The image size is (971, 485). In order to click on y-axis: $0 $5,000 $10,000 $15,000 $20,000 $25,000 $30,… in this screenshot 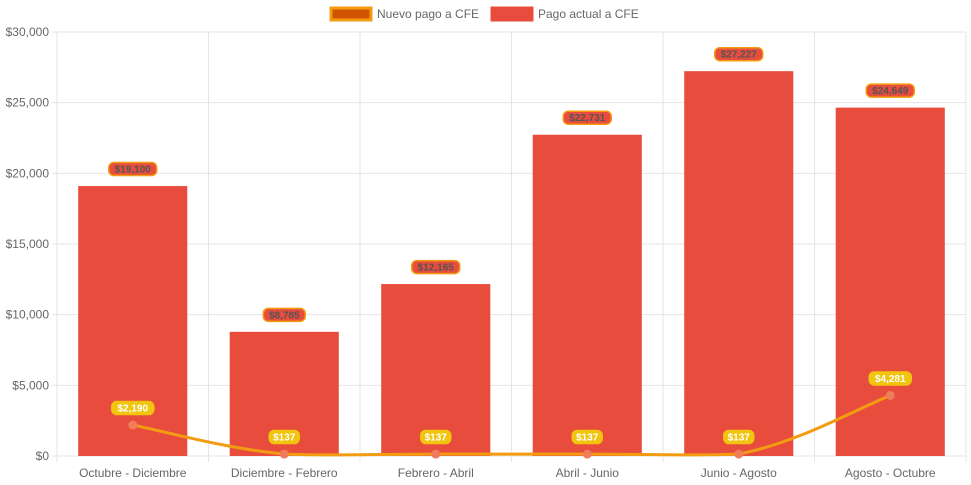, I will do `click(31, 244)`.